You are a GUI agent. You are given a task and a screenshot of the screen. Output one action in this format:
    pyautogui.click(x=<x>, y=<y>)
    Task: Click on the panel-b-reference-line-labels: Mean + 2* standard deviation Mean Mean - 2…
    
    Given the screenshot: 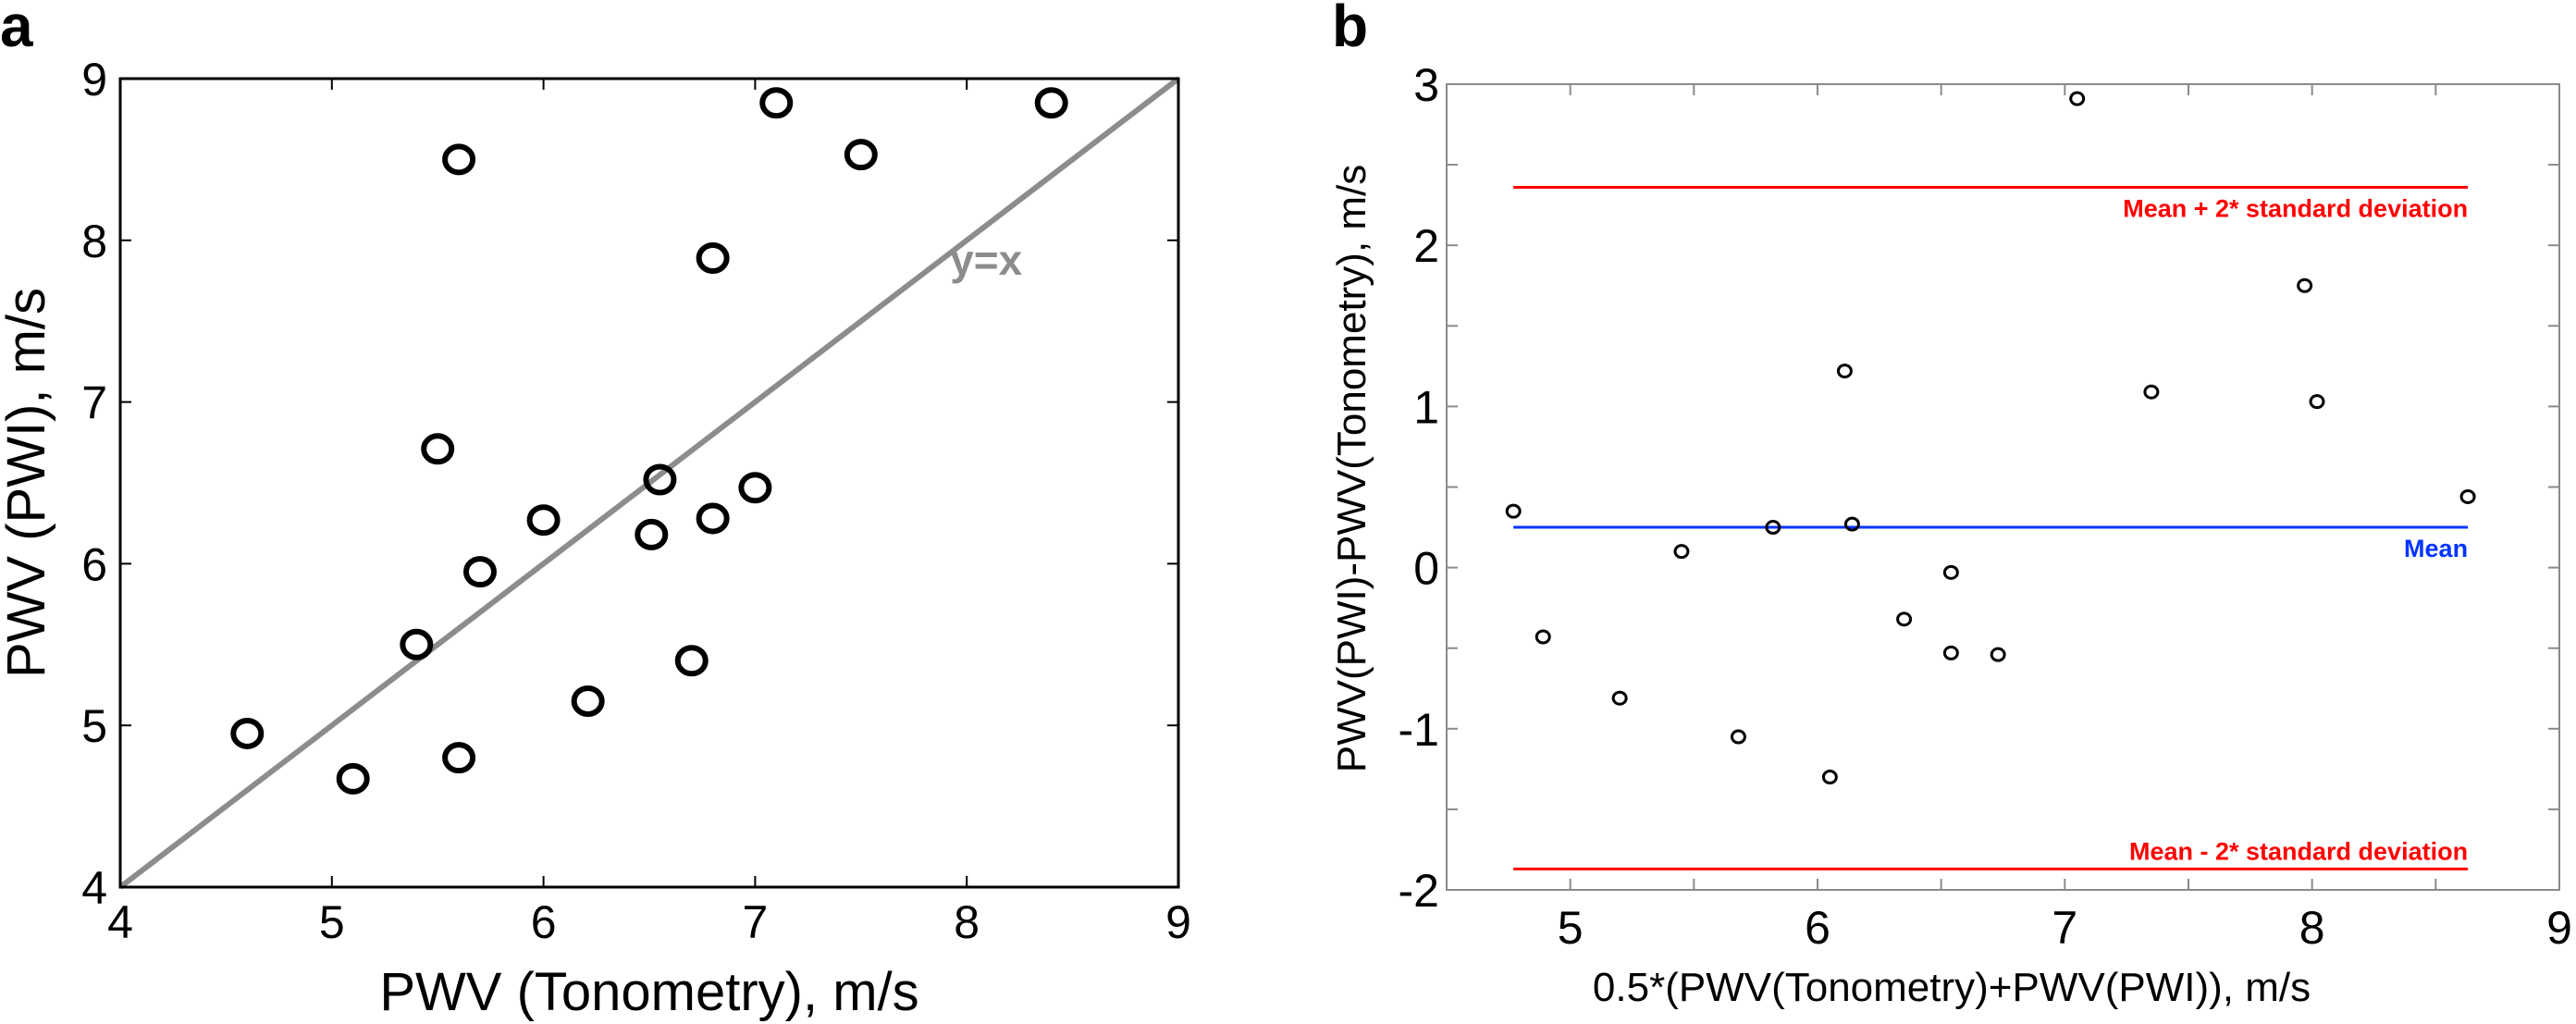 What is the action you would take?
    pyautogui.click(x=2295, y=529)
    